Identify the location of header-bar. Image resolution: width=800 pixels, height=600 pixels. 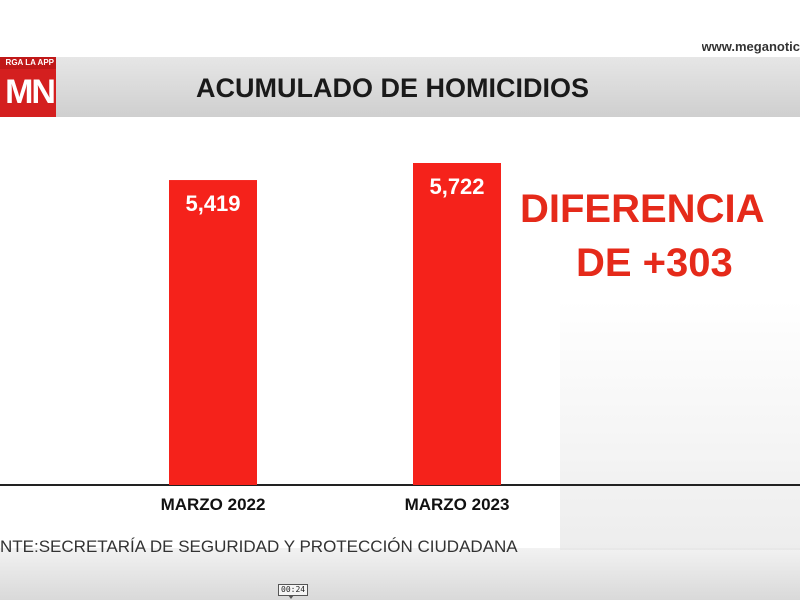
(400, 87).